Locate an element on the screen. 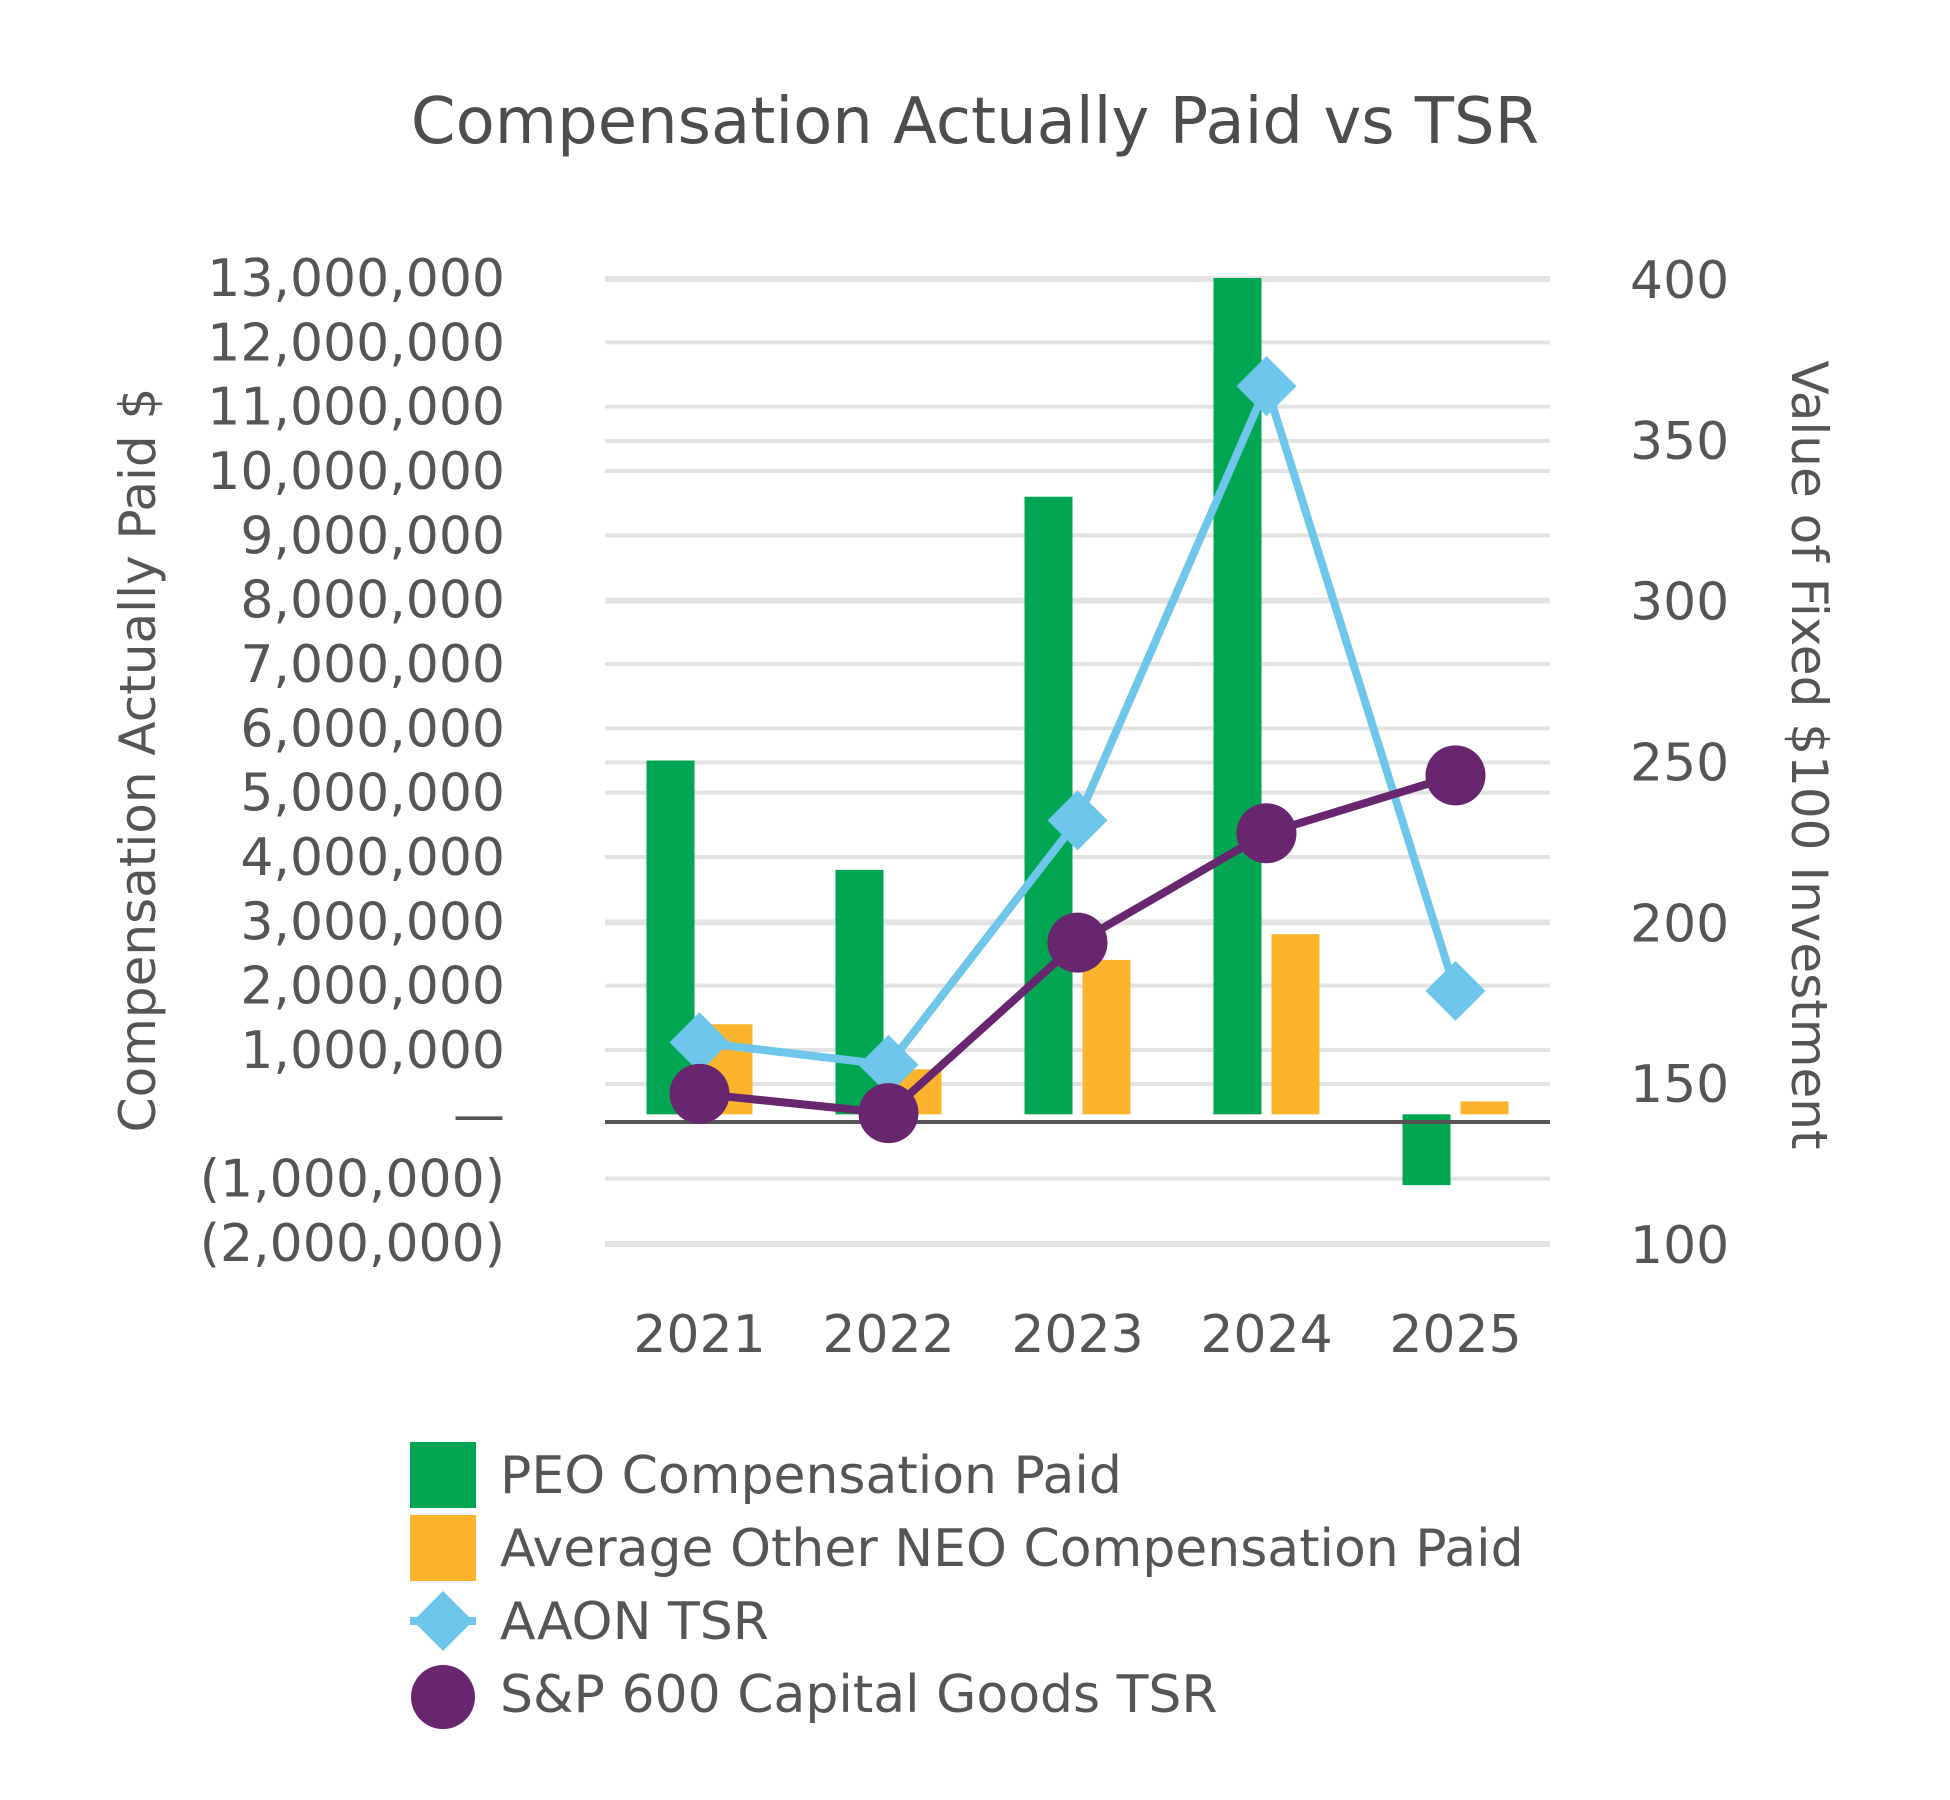  legend-swatch-peo is located at coordinates (443, 1475).